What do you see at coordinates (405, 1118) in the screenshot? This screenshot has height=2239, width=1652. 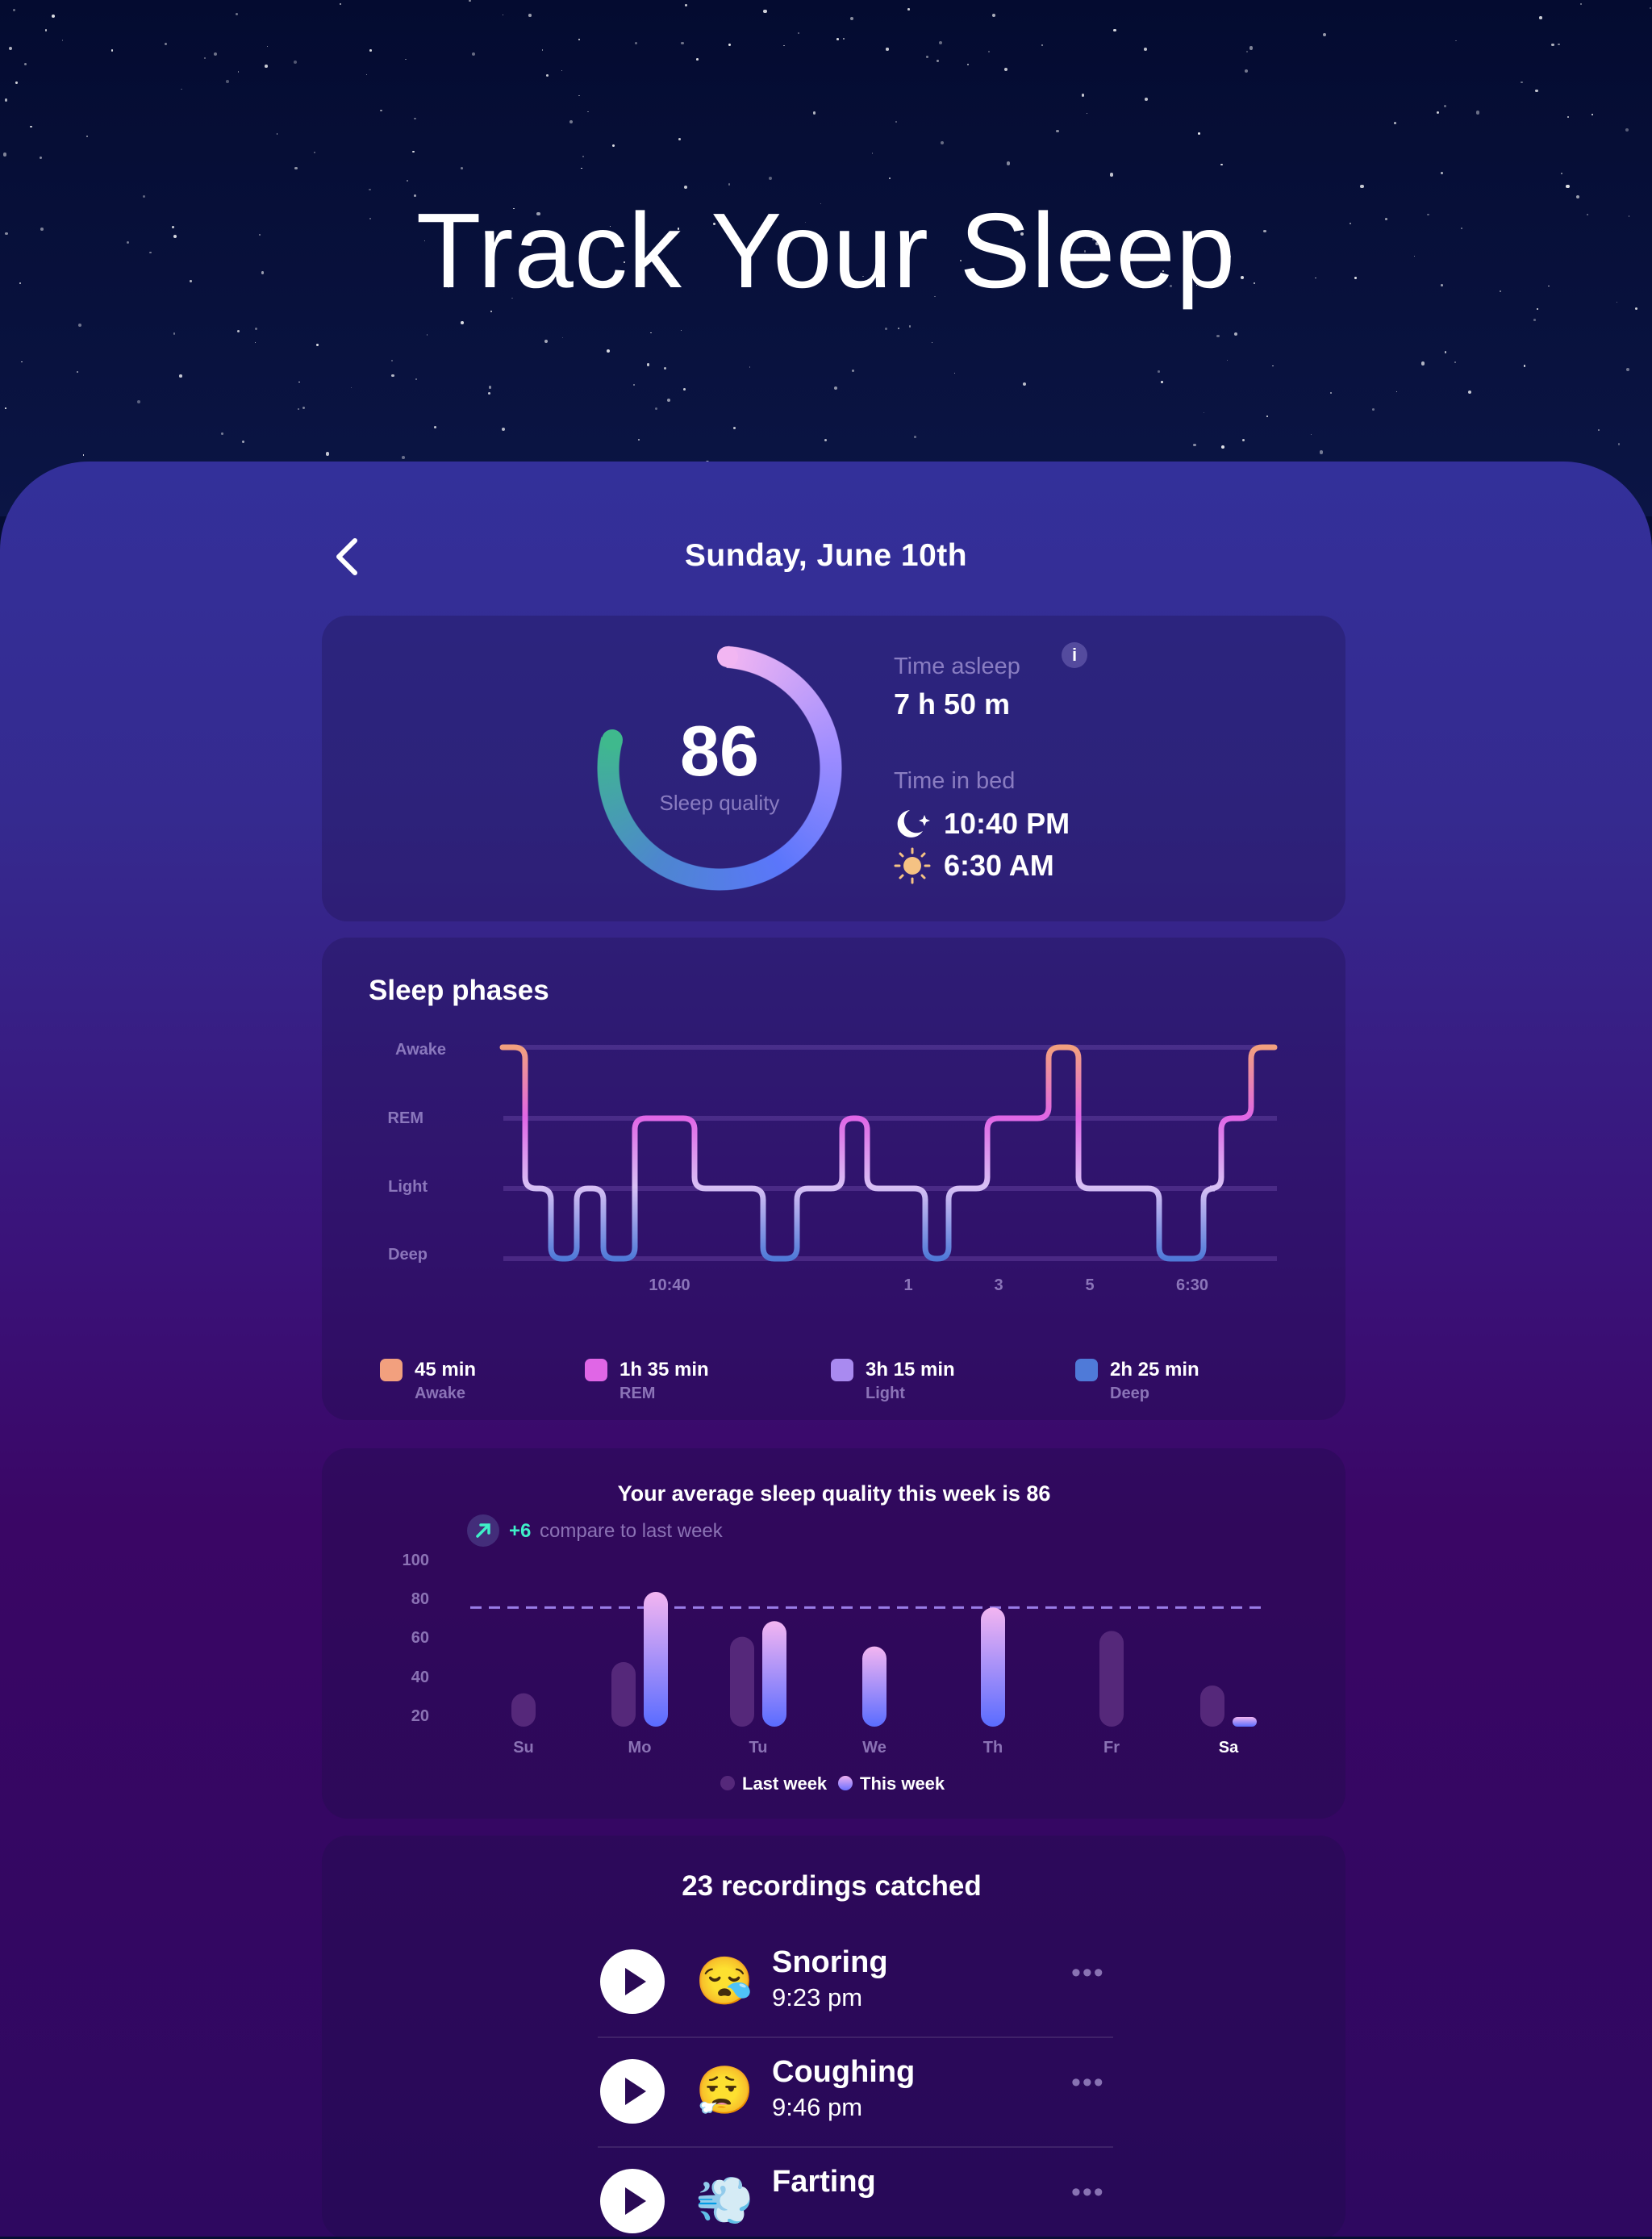 I see `y-label-rem: REM` at bounding box center [405, 1118].